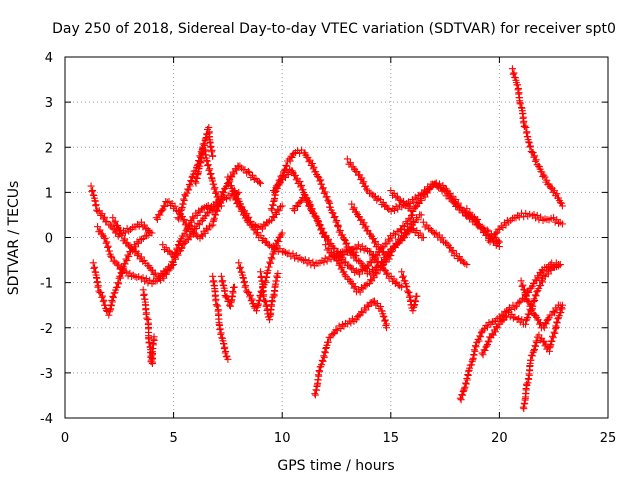  I want to click on series-s5, so click(148, 327).